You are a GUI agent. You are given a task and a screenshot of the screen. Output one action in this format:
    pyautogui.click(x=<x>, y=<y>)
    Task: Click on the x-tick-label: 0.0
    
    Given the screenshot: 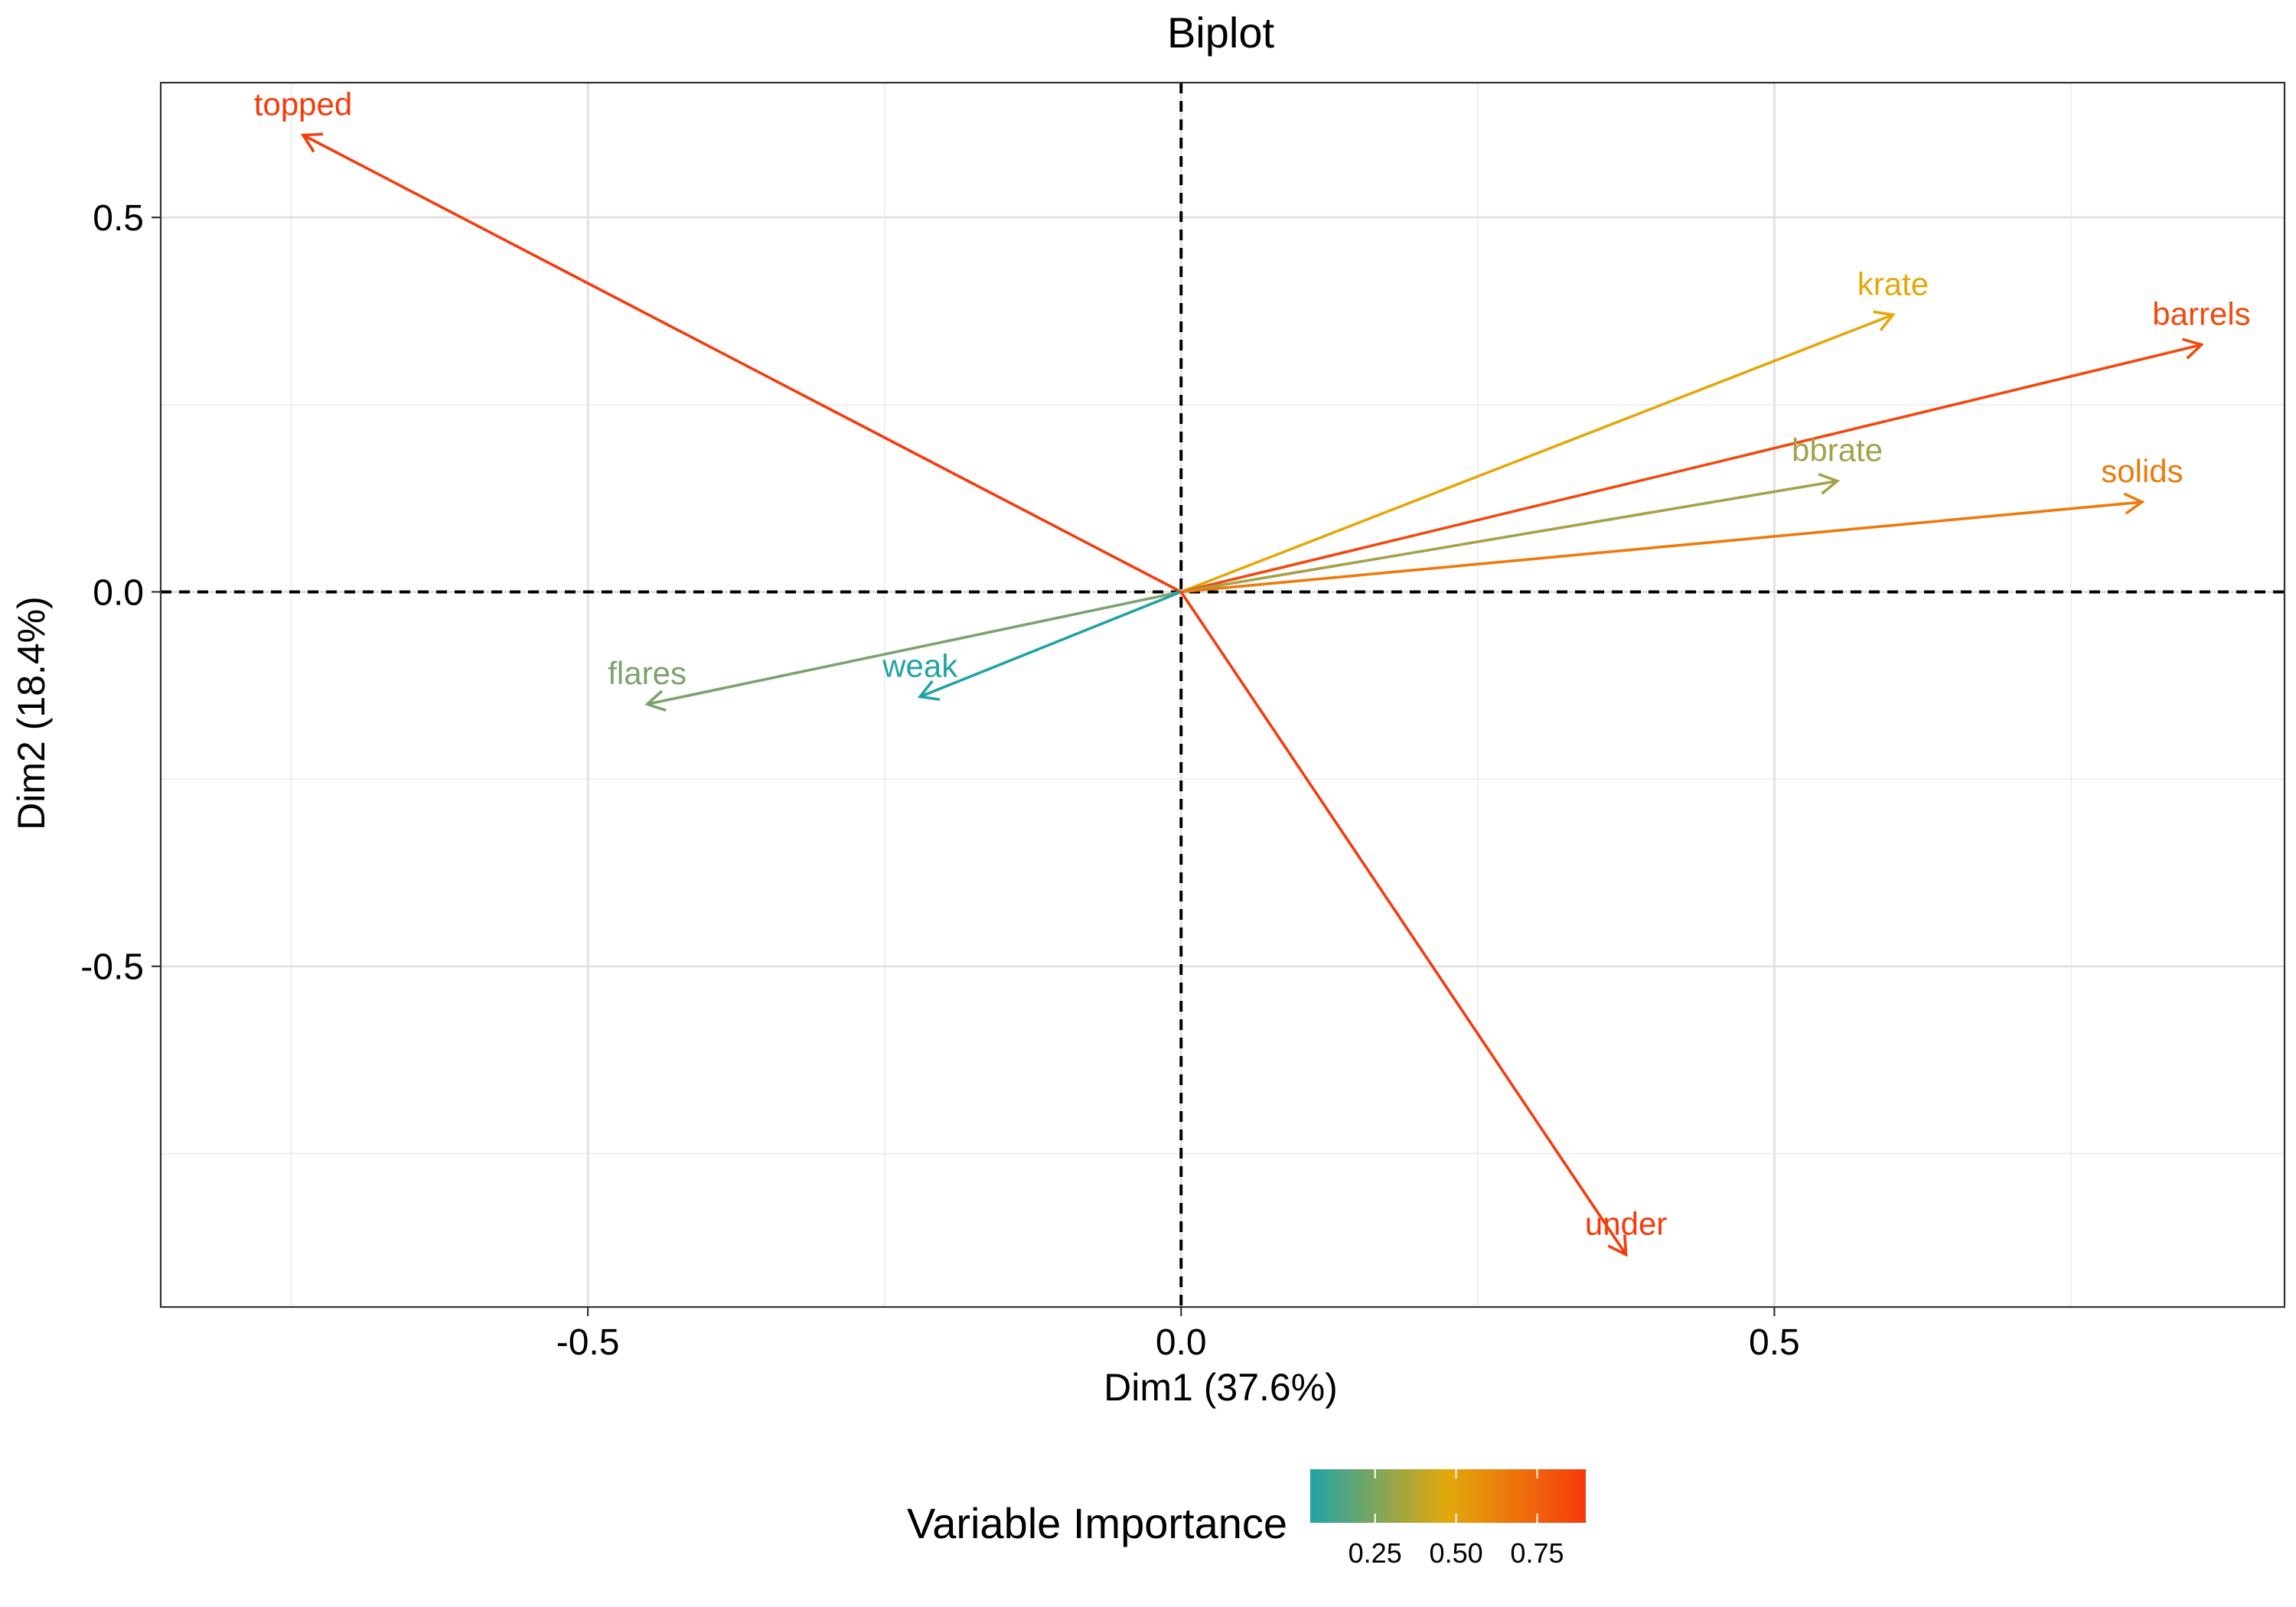 What is the action you would take?
    pyautogui.click(x=1181, y=1342)
    